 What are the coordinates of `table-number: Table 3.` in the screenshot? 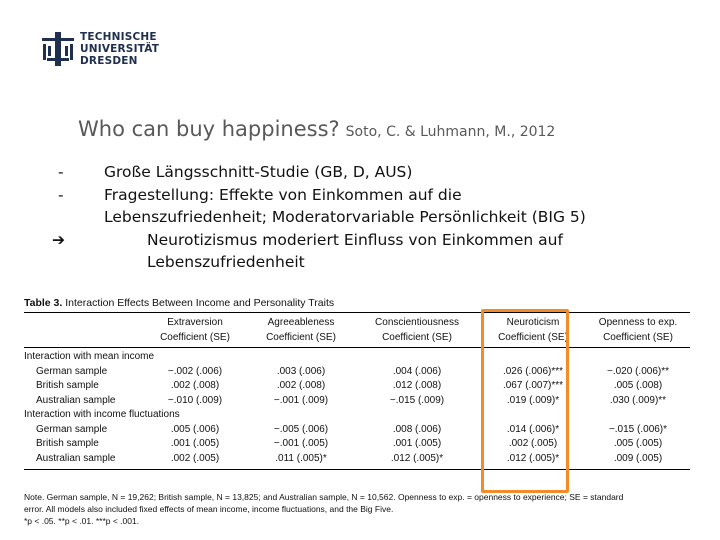 It's located at (43, 303).